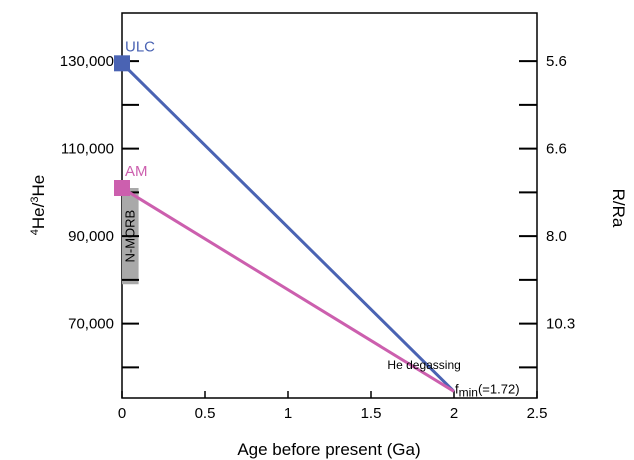 Image resolution: width=634 pixels, height=460 pixels. Describe the element at coordinates (328, 449) in the screenshot. I see `x-axis-label: Age before present (Ga)` at that location.